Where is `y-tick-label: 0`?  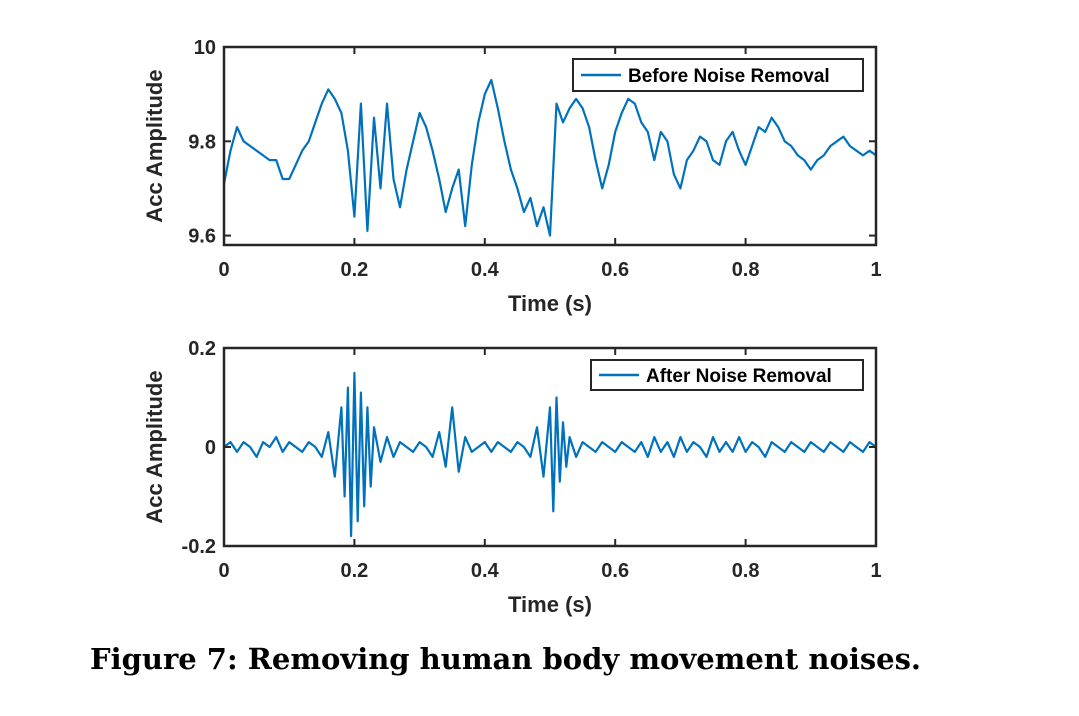 y-tick-label: 0 is located at coordinates (210, 448).